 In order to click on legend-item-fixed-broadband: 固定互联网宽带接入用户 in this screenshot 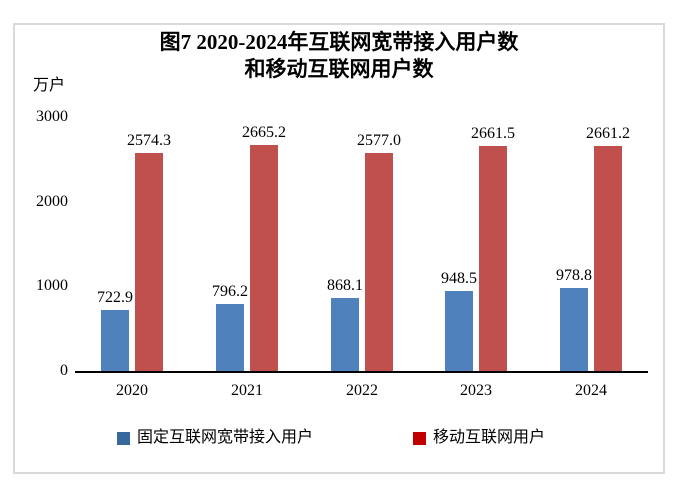, I will do `click(215, 438)`.